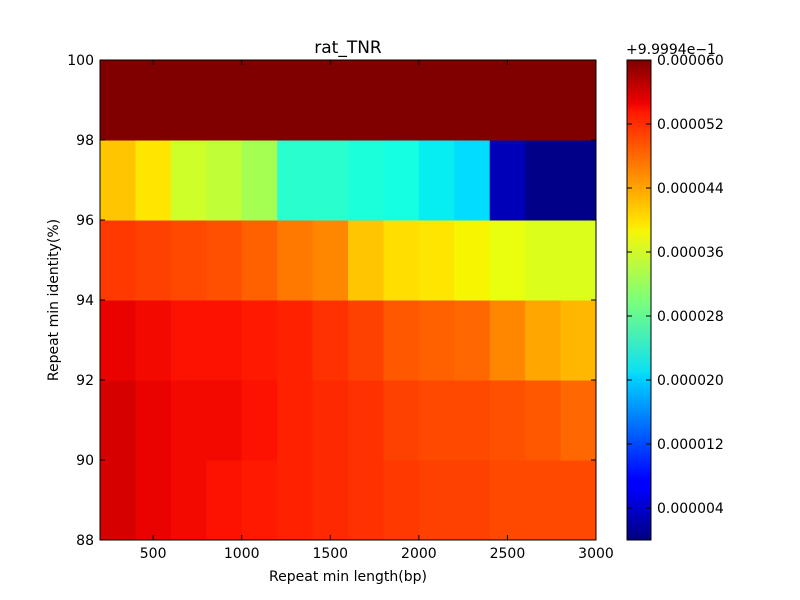 Image resolution: width=800 pixels, height=600 pixels. I want to click on heatmap-cell-r2-c6, so click(330, 340).